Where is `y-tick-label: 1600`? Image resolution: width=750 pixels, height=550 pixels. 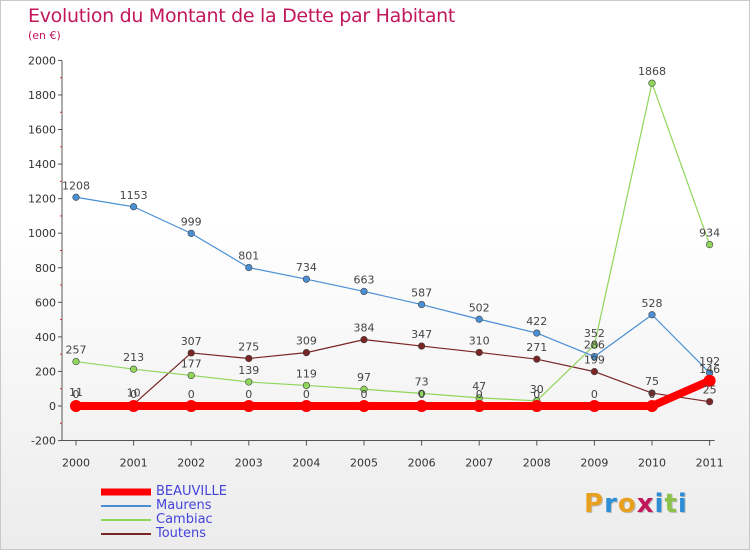 y-tick-label: 1600 is located at coordinates (42, 130).